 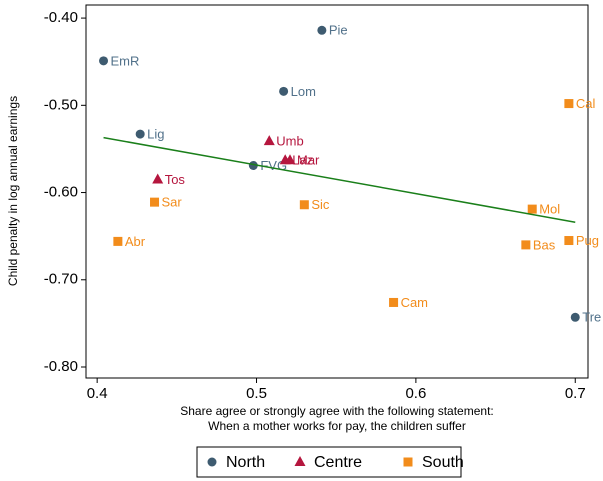 I want to click on legend-label: Centre, so click(x=338, y=462).